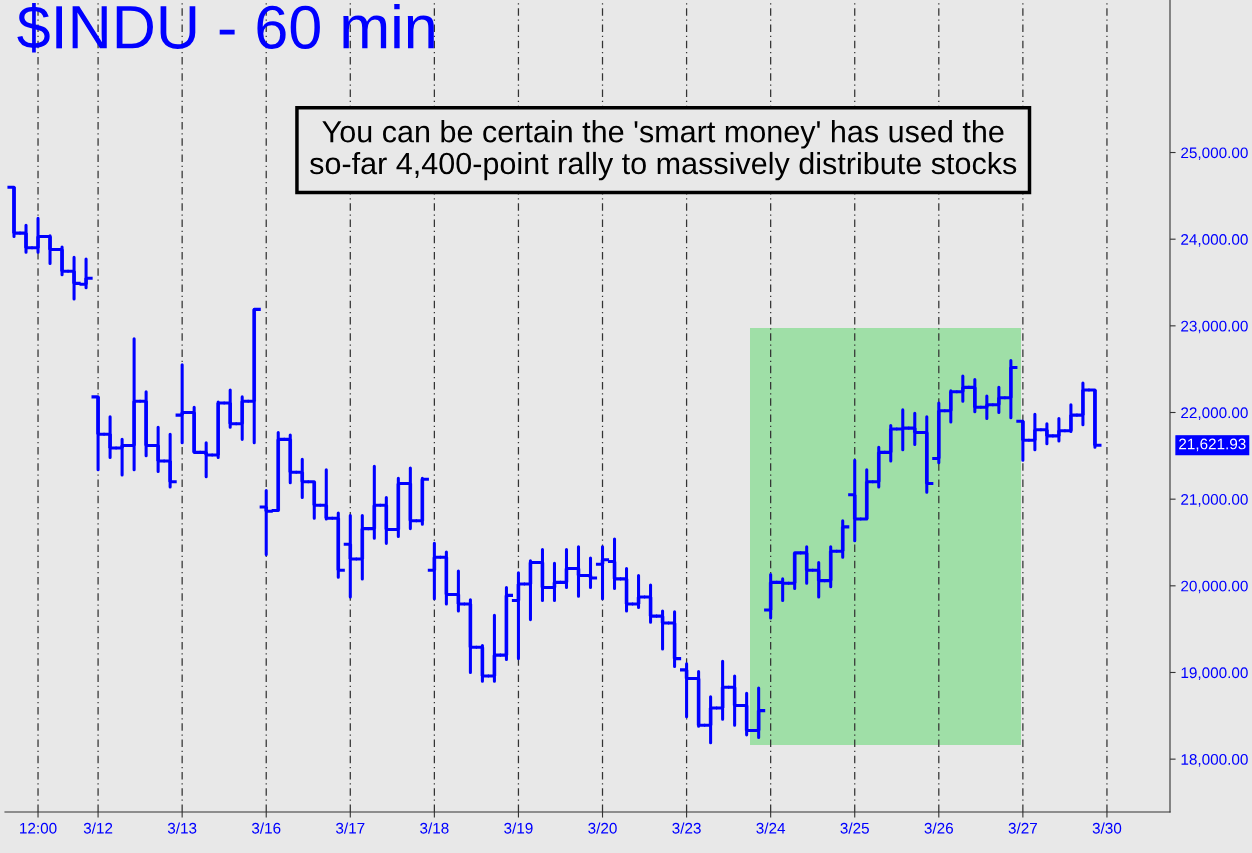 Image resolution: width=1252 pixels, height=853 pixels. Describe the element at coordinates (1022, 828) in the screenshot. I see `x-tick-label: 3/27` at that location.